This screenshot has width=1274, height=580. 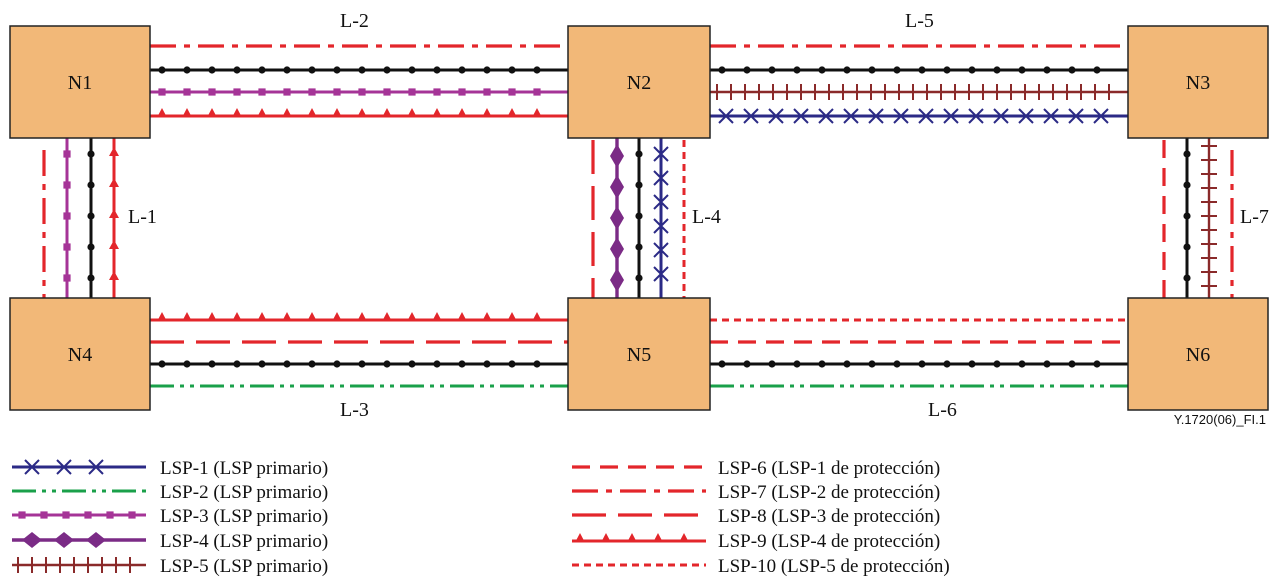 What do you see at coordinates (1198, 355) in the screenshot?
I see `node-n6-label: N6` at bounding box center [1198, 355].